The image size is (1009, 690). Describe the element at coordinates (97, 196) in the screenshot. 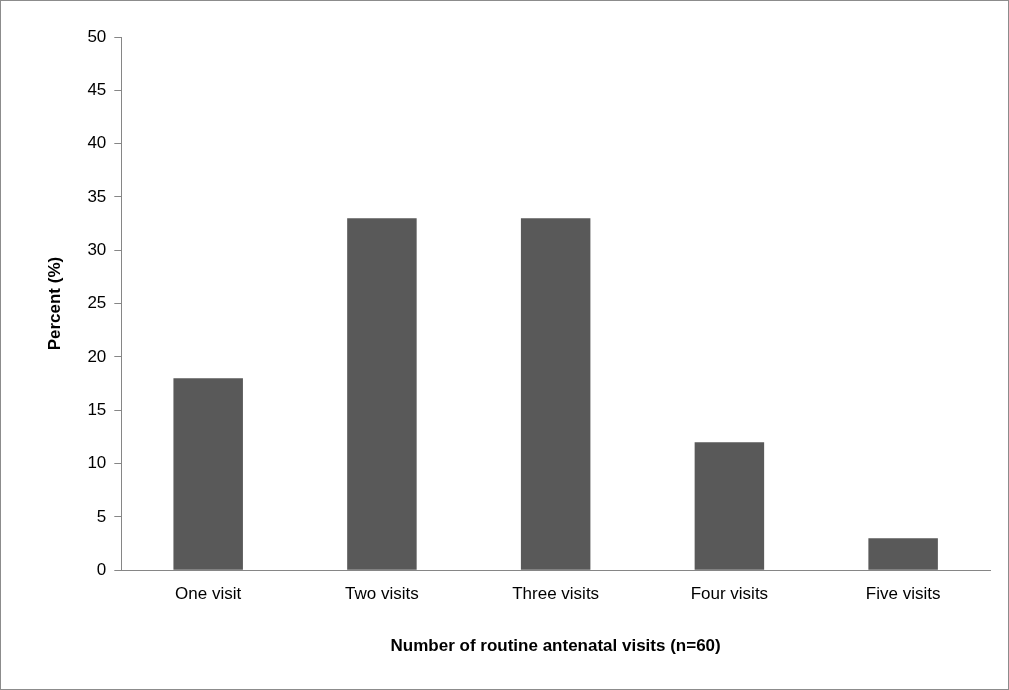

I see `y-tick-label: 35` at that location.